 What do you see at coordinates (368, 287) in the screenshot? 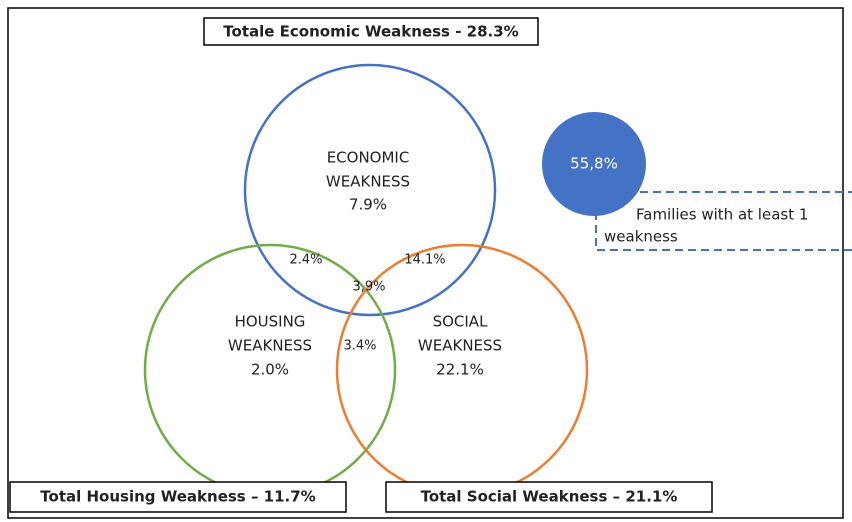
I see `intersection-value: 3,9%` at bounding box center [368, 287].